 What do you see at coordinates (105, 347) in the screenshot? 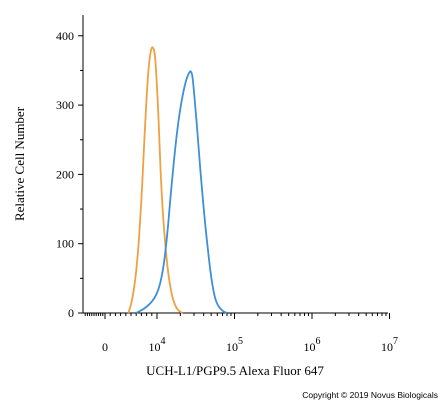
I see `x-tick-label: 0` at bounding box center [105, 347].